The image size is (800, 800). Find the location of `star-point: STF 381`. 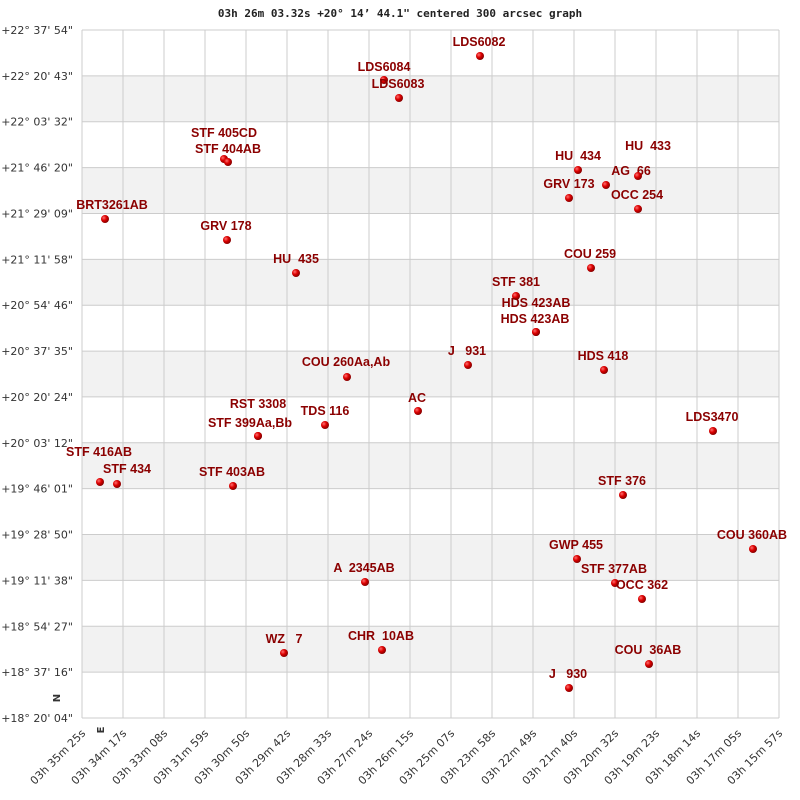

star-point: STF 381 is located at coordinates (516, 287).